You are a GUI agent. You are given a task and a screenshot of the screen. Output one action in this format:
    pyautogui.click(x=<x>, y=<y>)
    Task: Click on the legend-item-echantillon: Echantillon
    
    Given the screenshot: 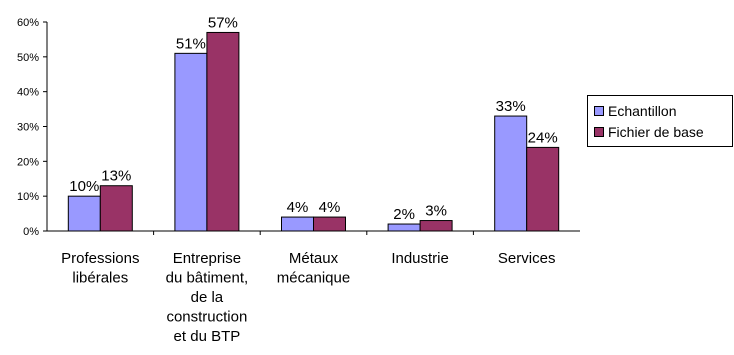 What is the action you would take?
    pyautogui.click(x=635, y=111)
    